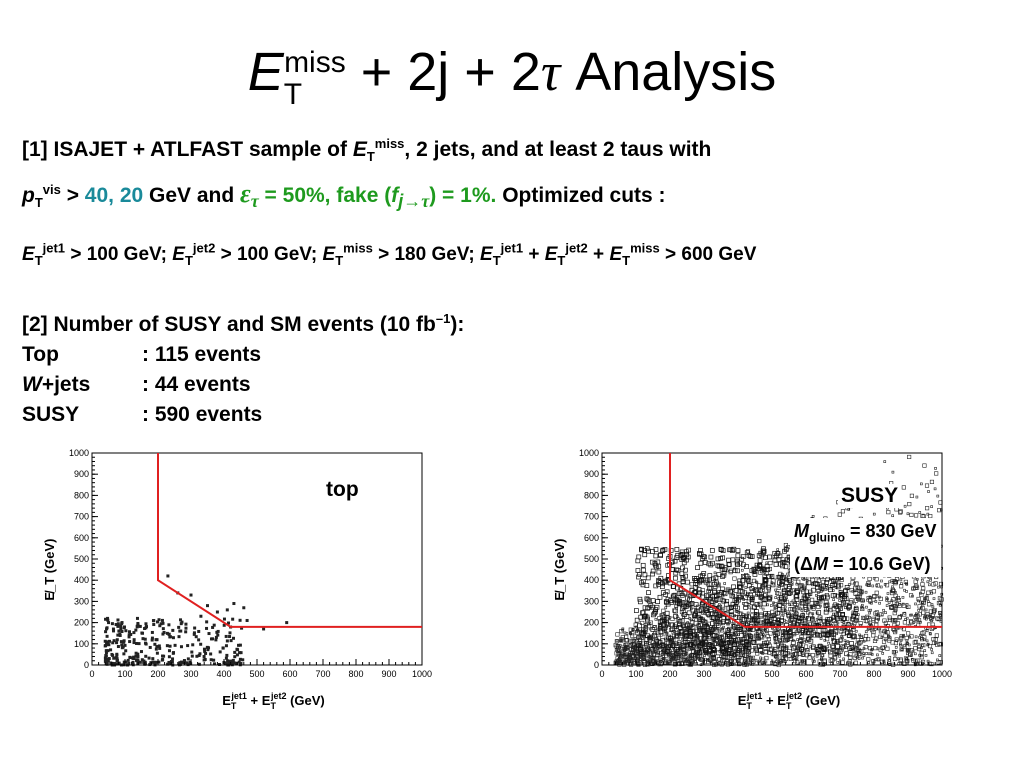 The width and height of the screenshot is (1024, 768). What do you see at coordinates (86, 665) in the screenshot?
I see `y-tick-label: 0` at bounding box center [86, 665].